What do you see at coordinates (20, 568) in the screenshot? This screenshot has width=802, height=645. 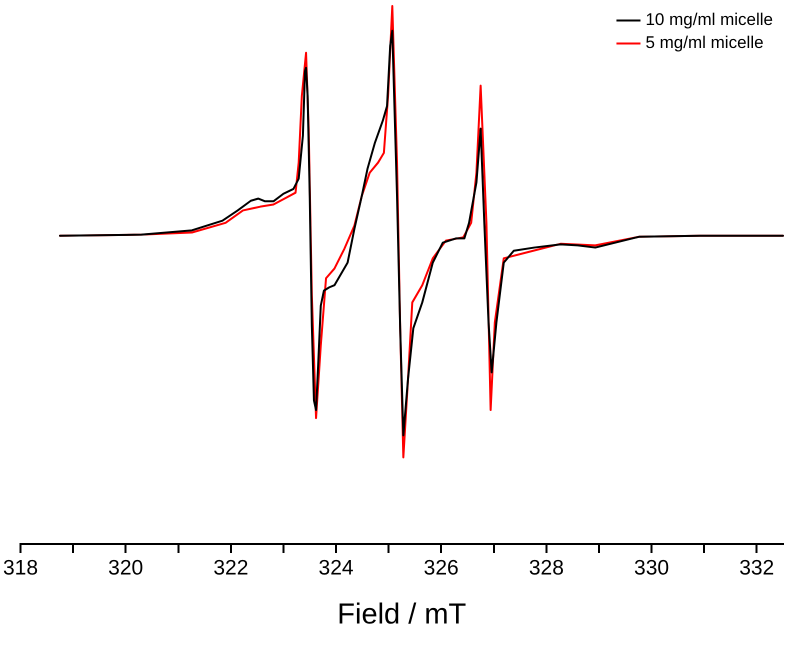 I see `x-tick-label: 318` at bounding box center [20, 568].